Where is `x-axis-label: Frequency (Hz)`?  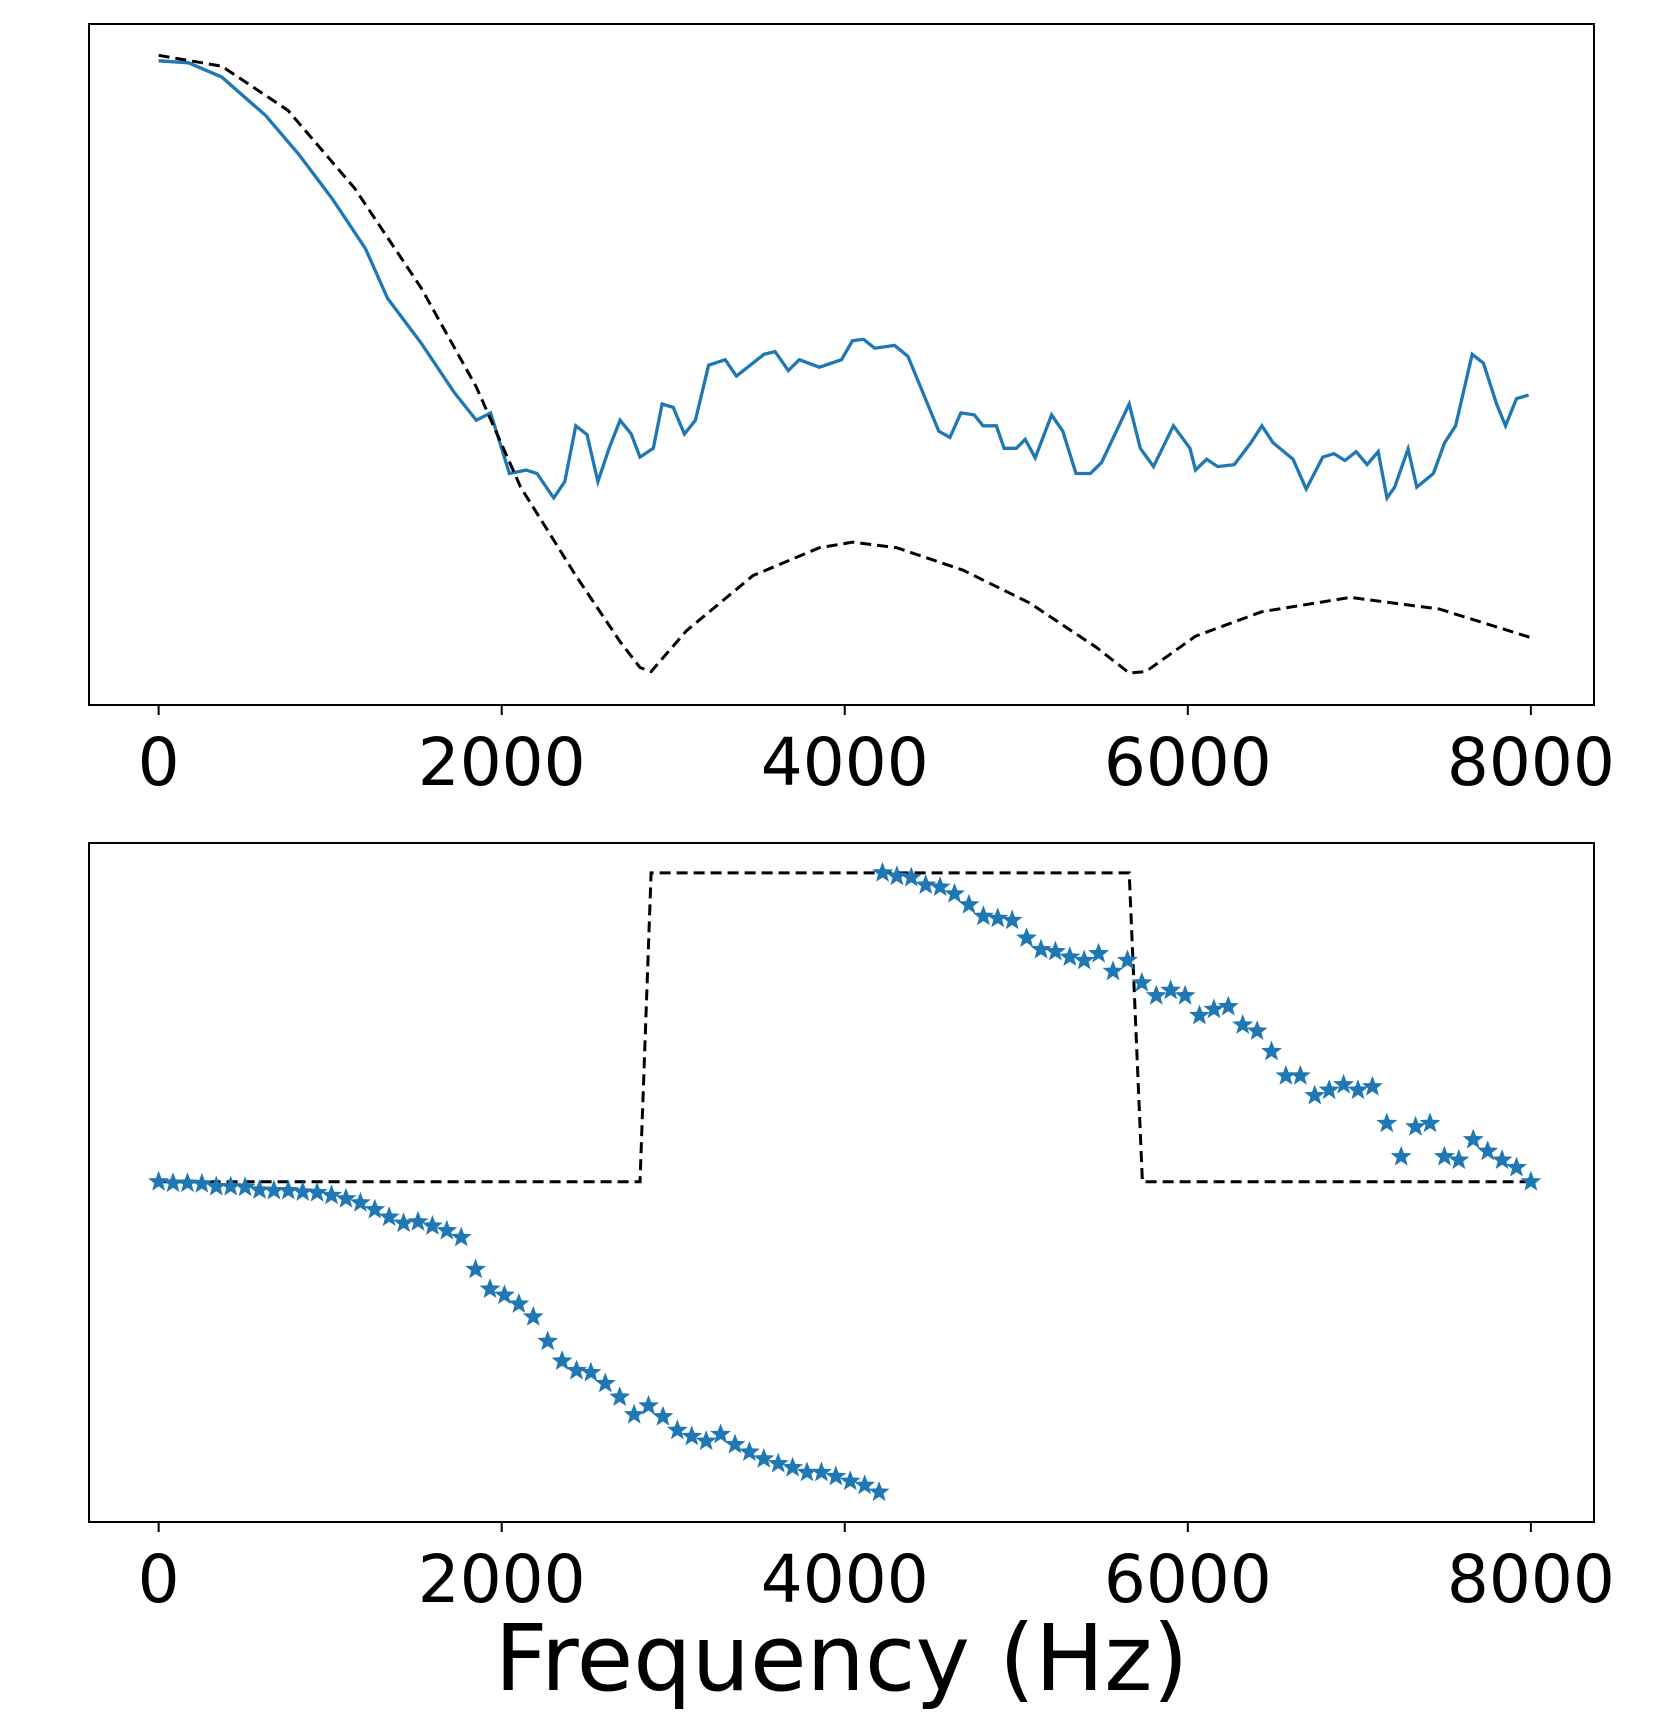 x-axis-label: Frequency (Hz) is located at coordinates (842, 1658).